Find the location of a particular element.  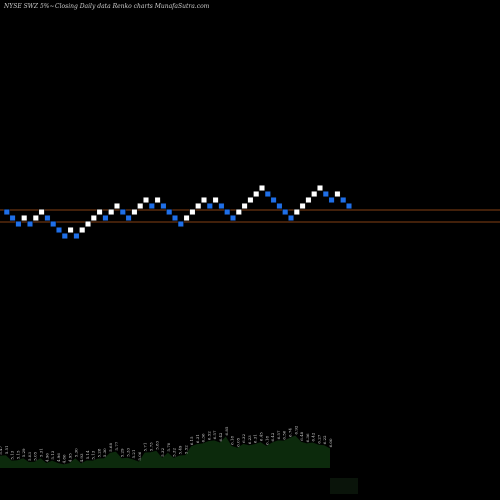

volume-label: 6.32 is located at coordinates (243, 438).